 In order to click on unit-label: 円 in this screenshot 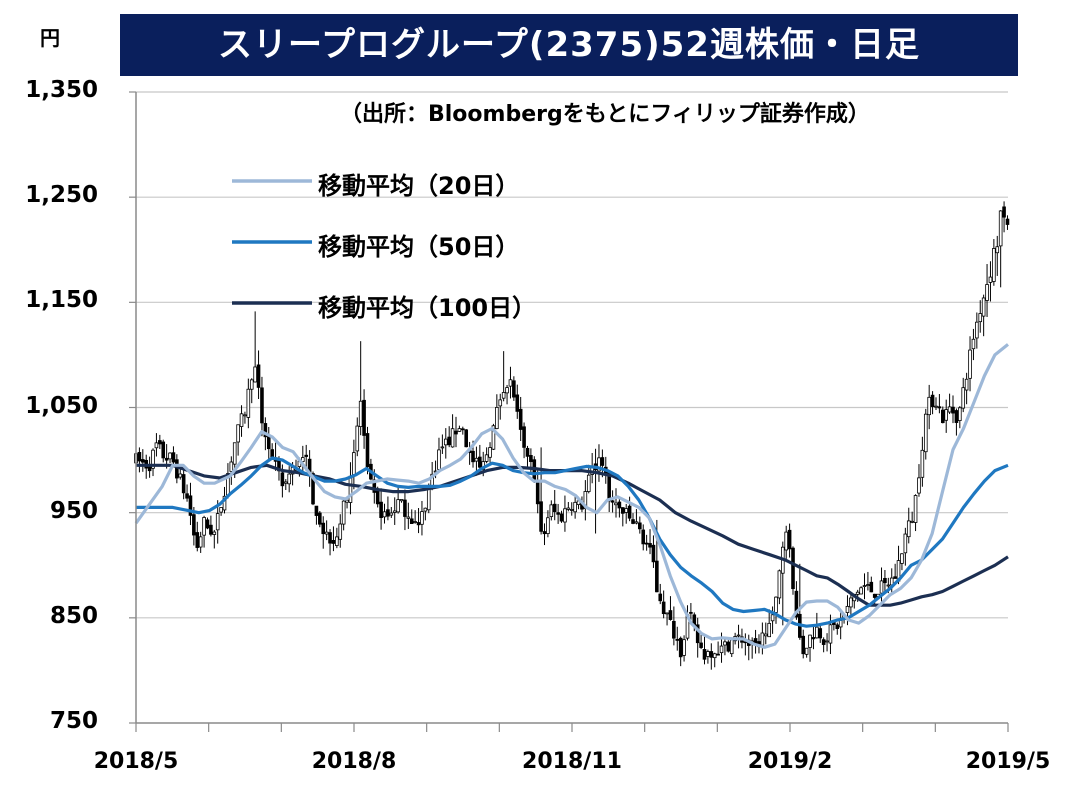, I will do `click(50, 38)`.